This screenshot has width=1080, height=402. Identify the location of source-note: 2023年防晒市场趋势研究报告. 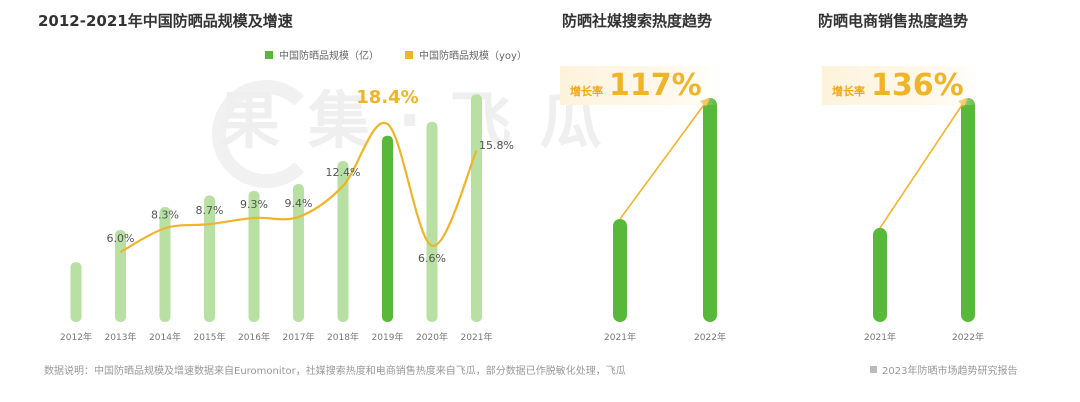
(943, 369).